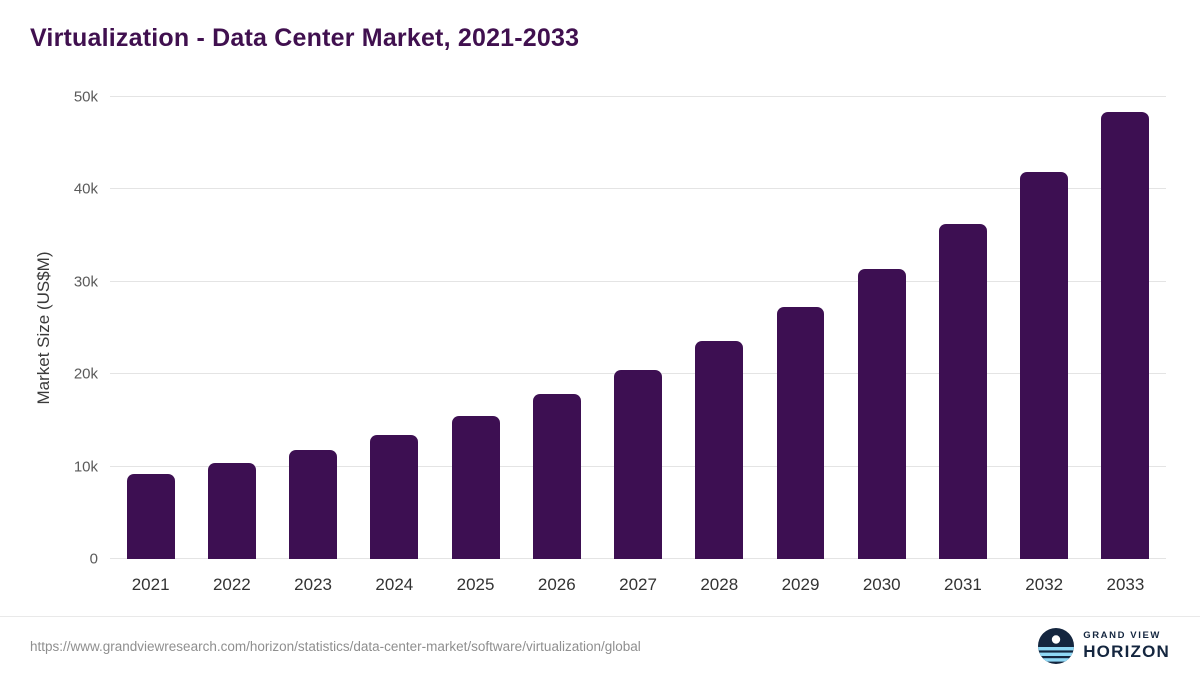  What do you see at coordinates (1125, 584) in the screenshot?
I see `x-tick-label: 2033` at bounding box center [1125, 584].